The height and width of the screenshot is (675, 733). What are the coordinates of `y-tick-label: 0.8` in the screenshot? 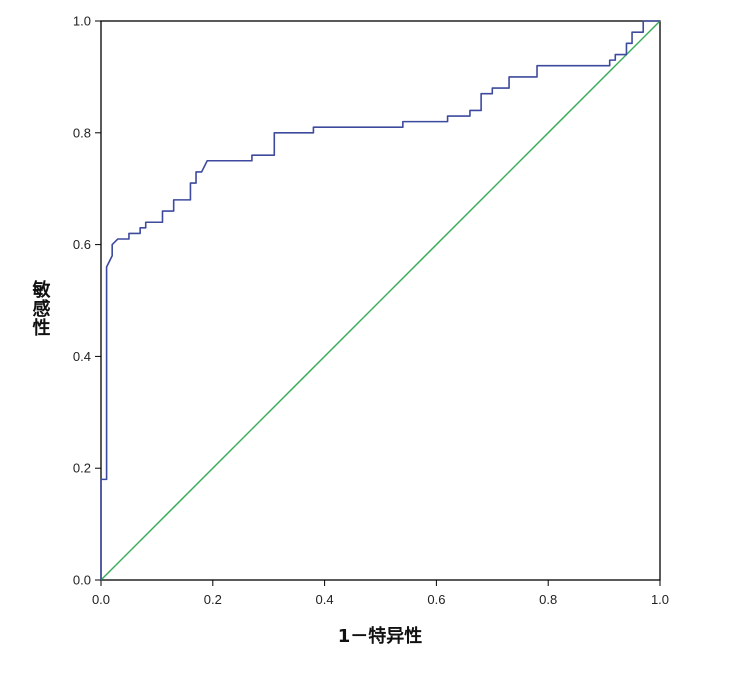 It's located at (82, 132).